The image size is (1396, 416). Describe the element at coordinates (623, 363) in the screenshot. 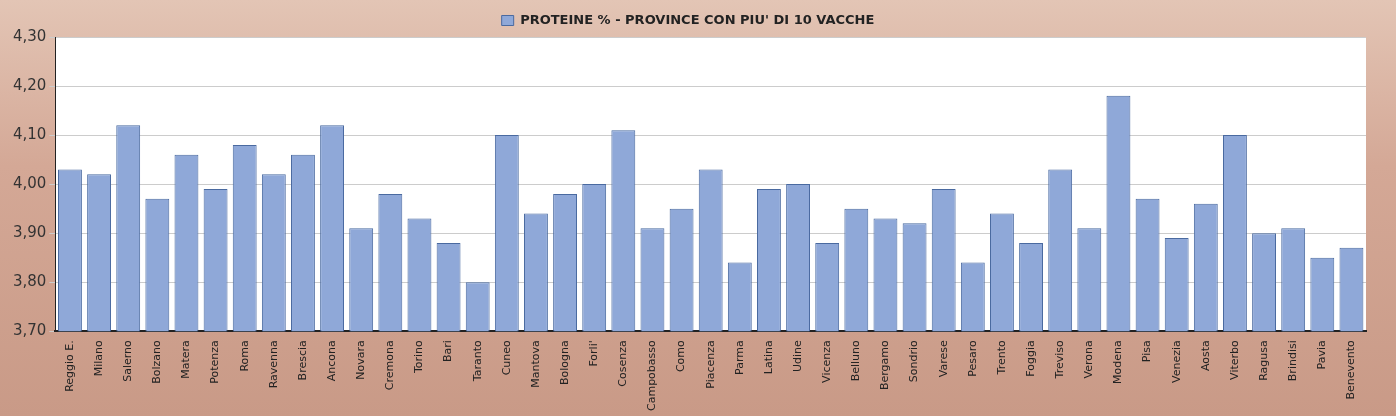

I see `x-tick-label: Cosenza` at that location.